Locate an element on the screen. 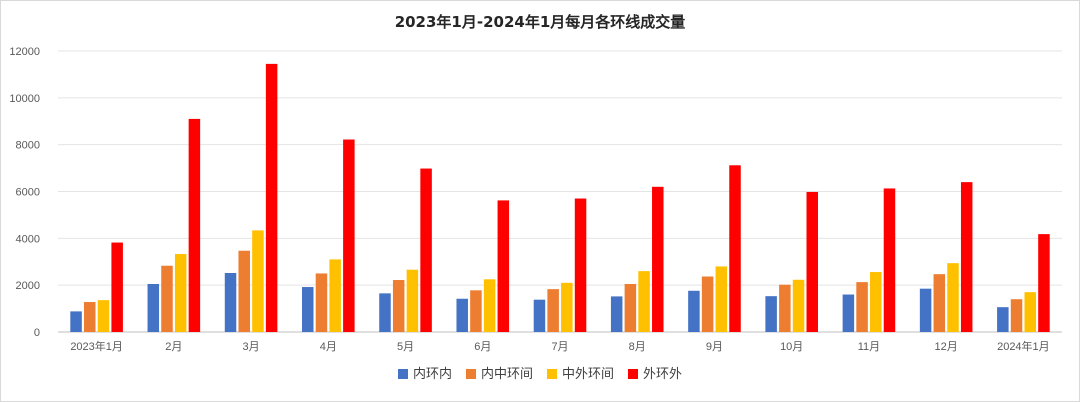 The height and width of the screenshot is (402, 1080). legend-label: 外环外 is located at coordinates (662, 374).